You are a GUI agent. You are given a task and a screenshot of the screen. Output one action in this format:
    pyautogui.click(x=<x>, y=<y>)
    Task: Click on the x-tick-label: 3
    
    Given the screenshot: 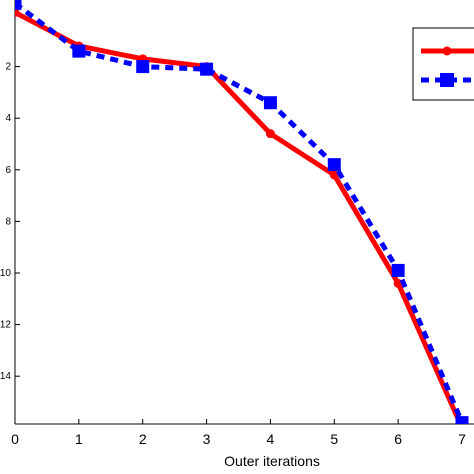 What is the action you would take?
    pyautogui.click(x=207, y=439)
    